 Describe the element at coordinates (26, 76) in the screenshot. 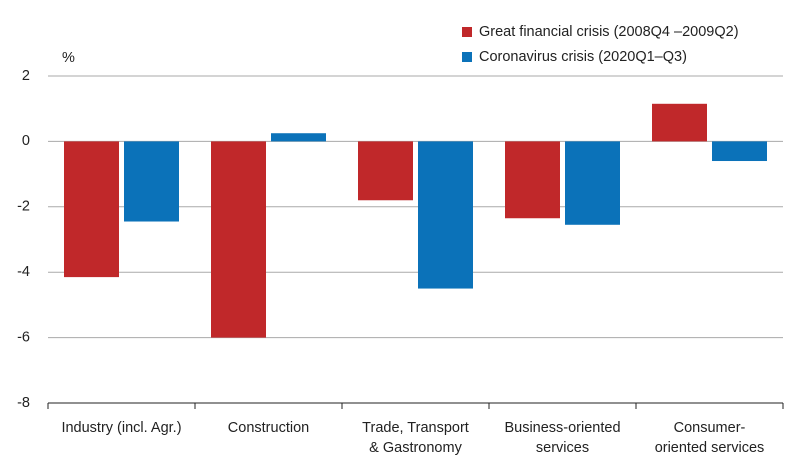

I see `y-tick-label: 2` at that location.